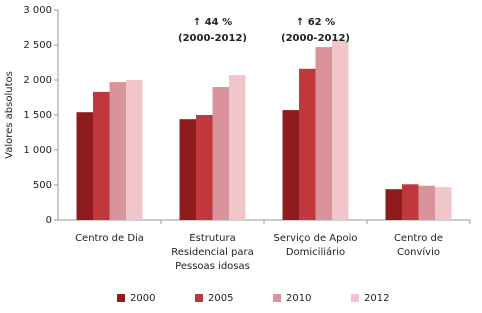 The image size is (482, 313). Describe the element at coordinates (109, 238) in the screenshot. I see `x-tick-label: Centro de Dia` at that location.